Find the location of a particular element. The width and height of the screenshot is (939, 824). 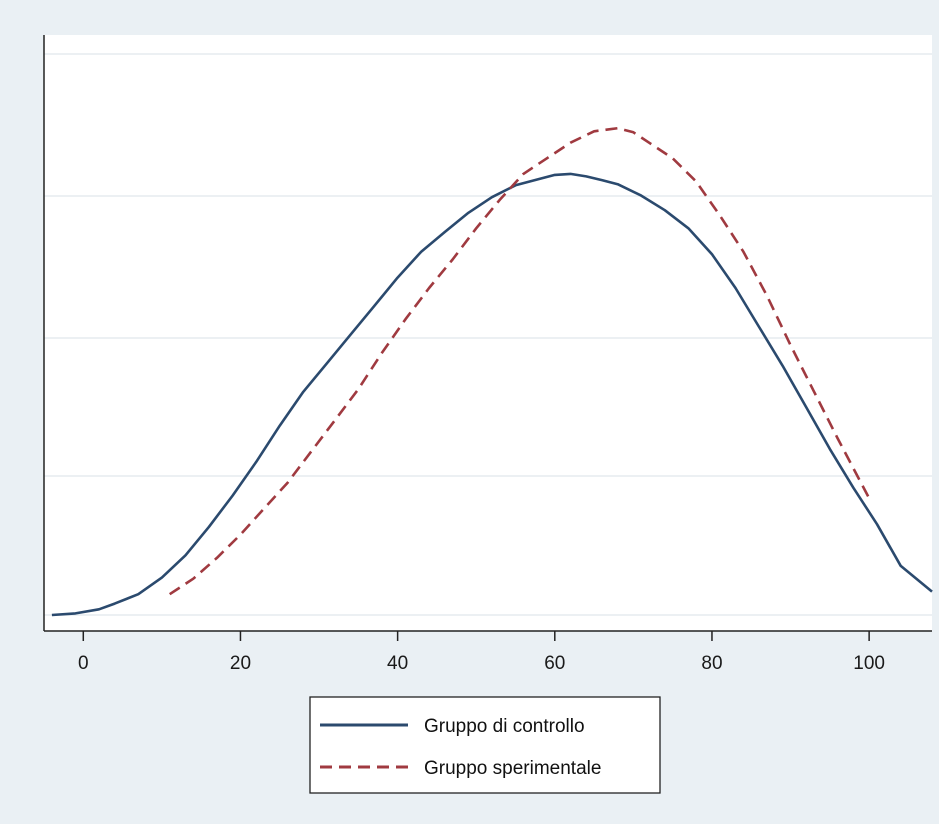

legend-box is located at coordinates (485, 745).